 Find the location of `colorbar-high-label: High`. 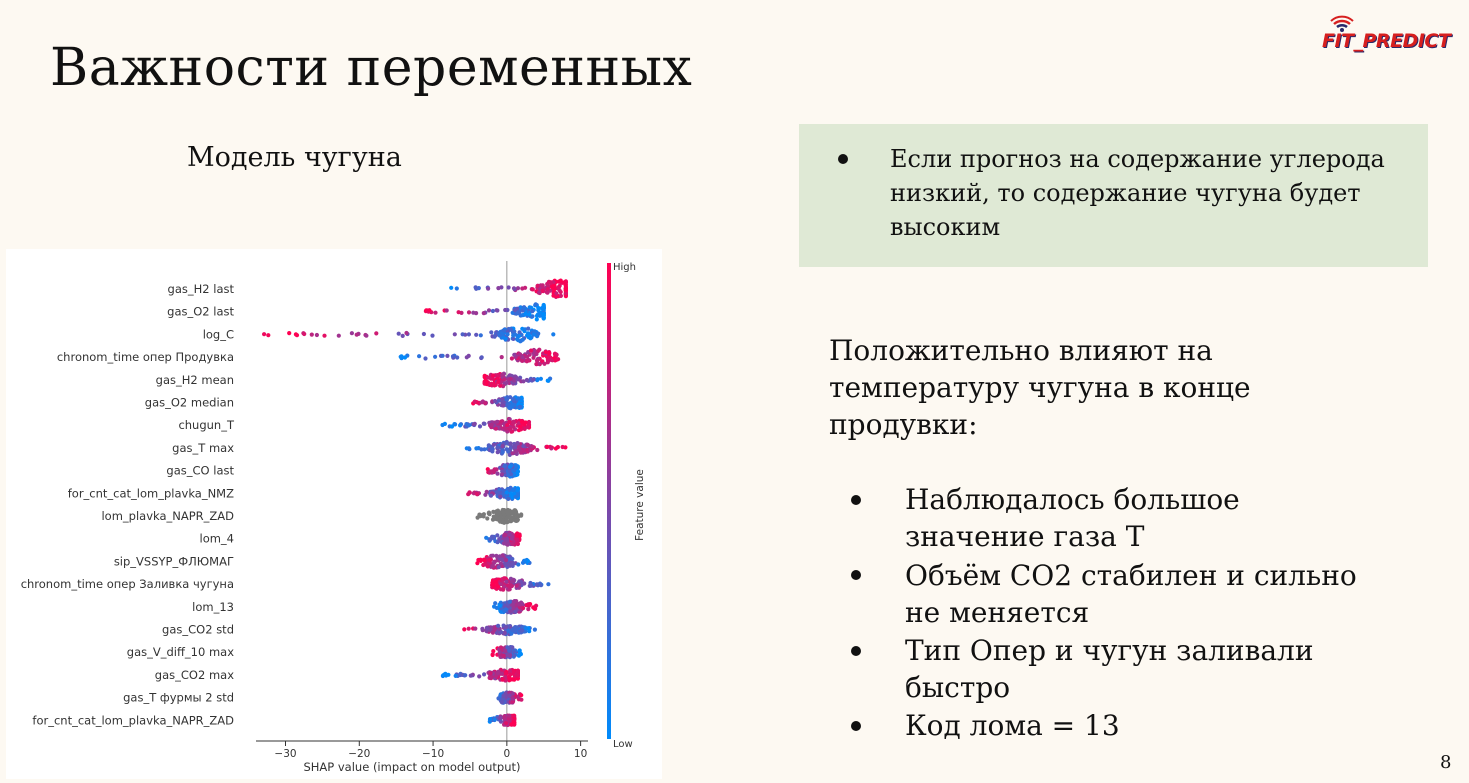

colorbar-high-label: High is located at coordinates (624, 267).